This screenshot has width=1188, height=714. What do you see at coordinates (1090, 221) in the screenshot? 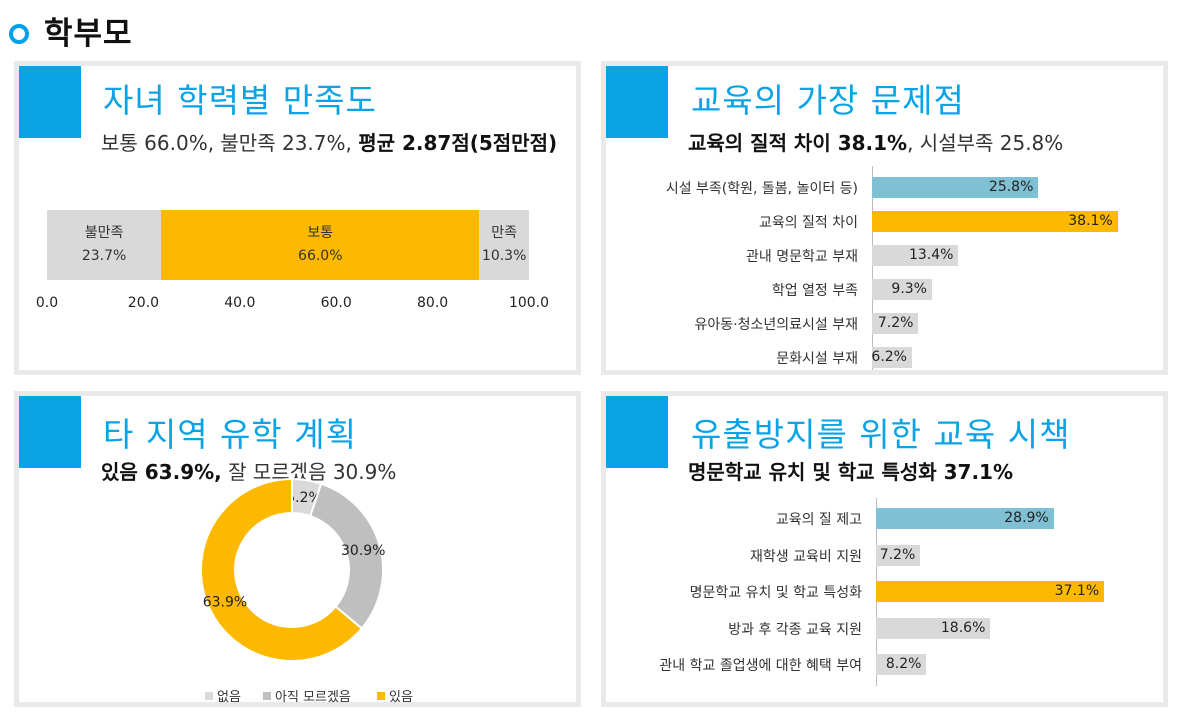
I see `bar-value-label: 38.1%` at bounding box center [1090, 221].